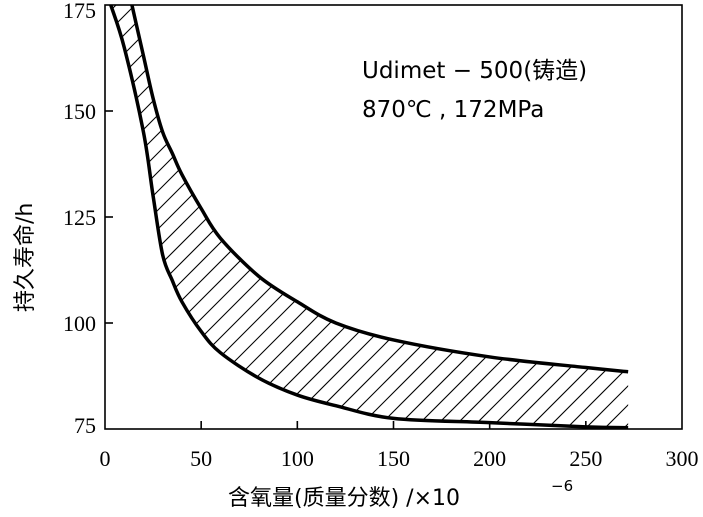 This screenshot has height=517, width=703. What do you see at coordinates (79, 111) in the screenshot?
I see `y-tick-label: 150` at bounding box center [79, 111].